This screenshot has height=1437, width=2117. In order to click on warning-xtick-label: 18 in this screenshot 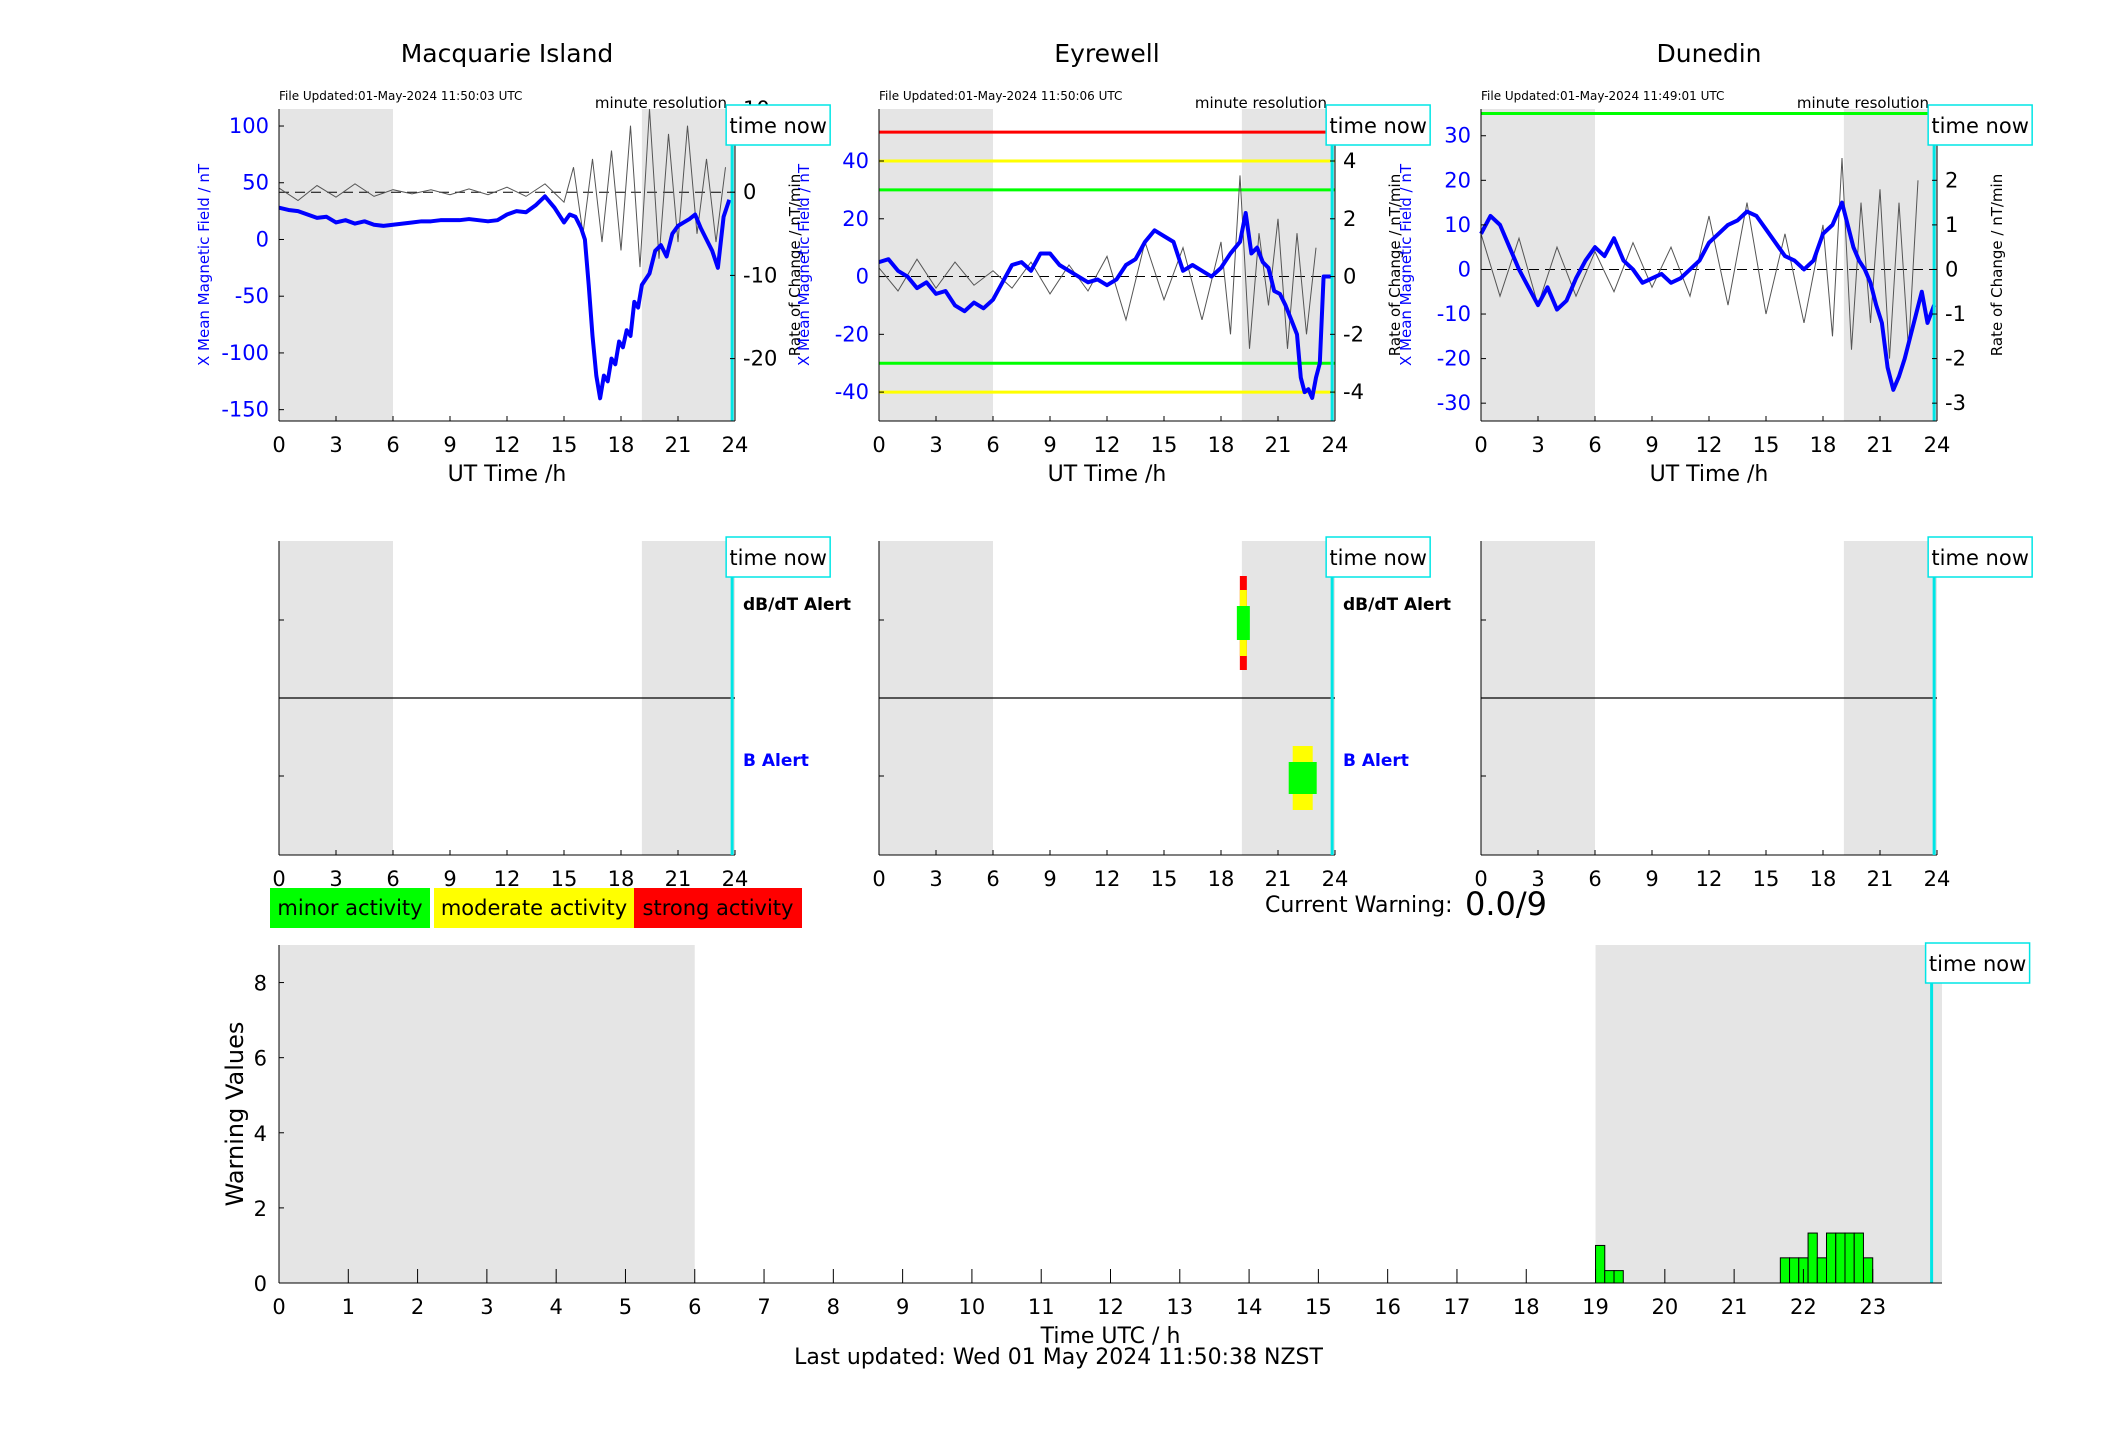, I will do `click(1526, 1307)`.